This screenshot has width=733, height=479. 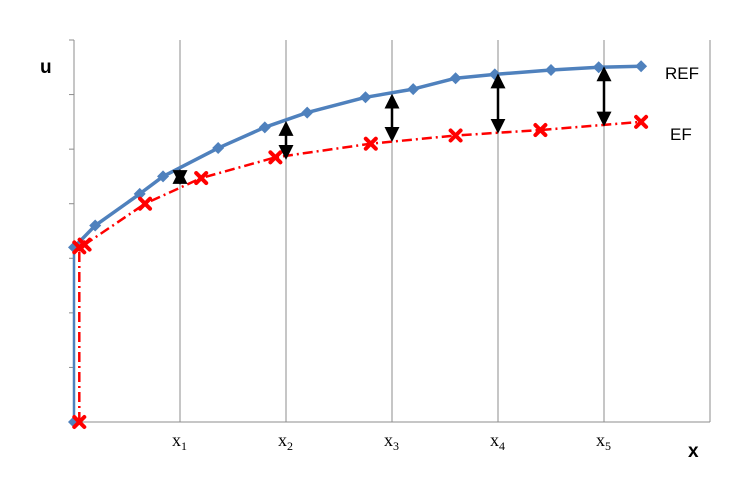 What do you see at coordinates (46, 67) in the screenshot?
I see `y-axis-label: u` at bounding box center [46, 67].